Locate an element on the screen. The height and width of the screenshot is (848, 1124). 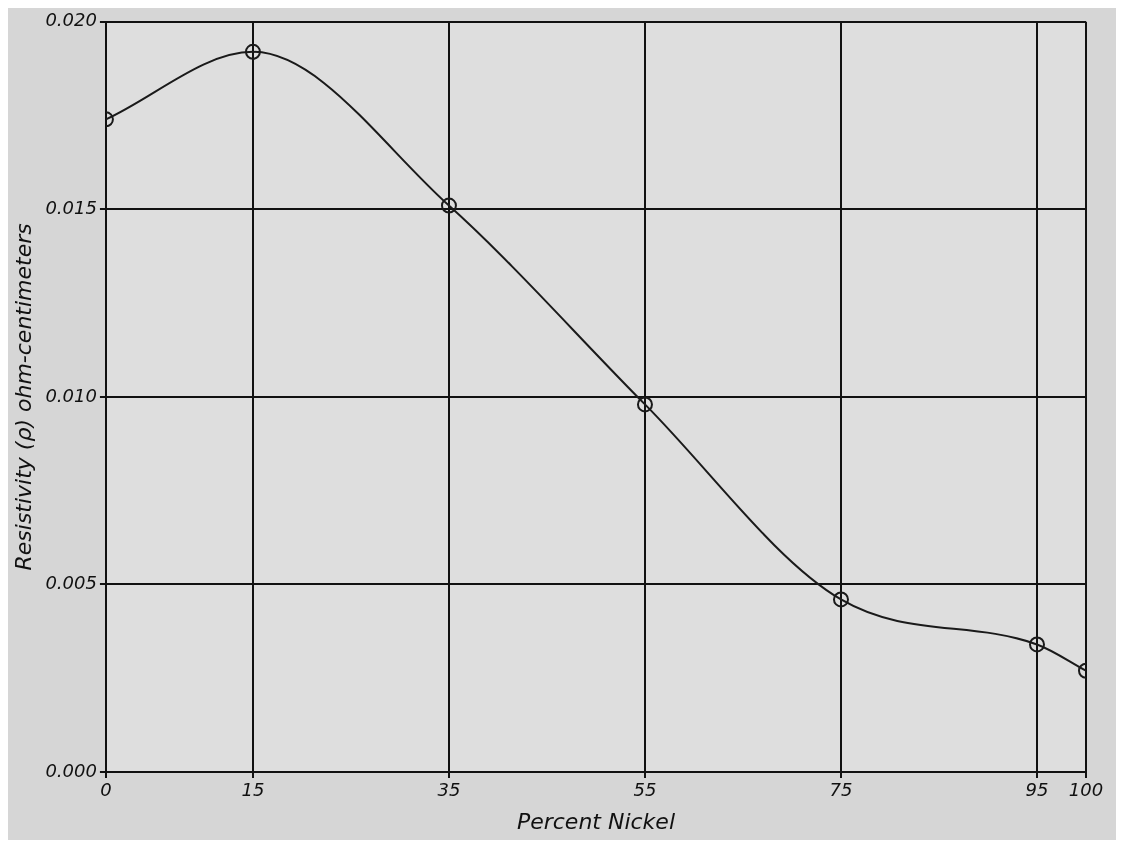
x-axis-title: Percent Nickel is located at coordinates (596, 821).